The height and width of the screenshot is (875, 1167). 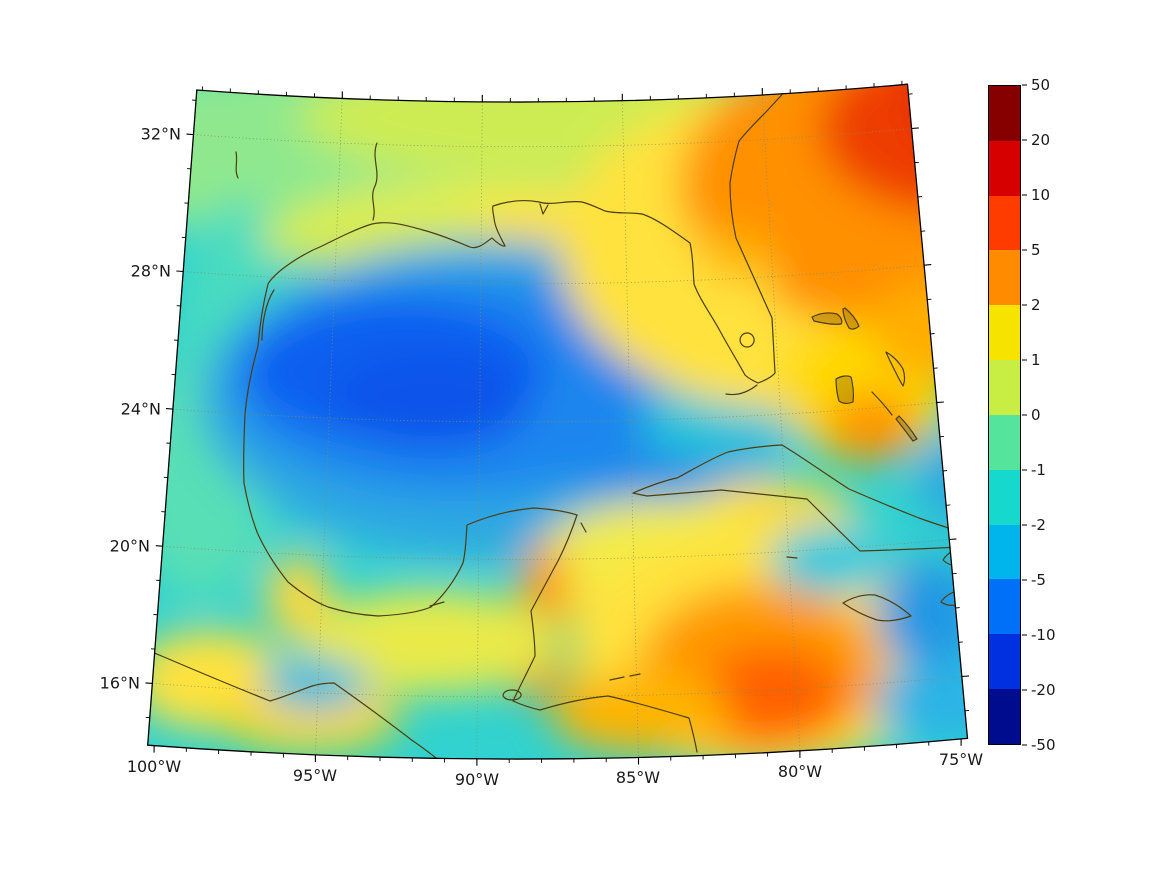 What do you see at coordinates (800, 771) in the screenshot?
I see `lon-label-80w: 80°W` at bounding box center [800, 771].